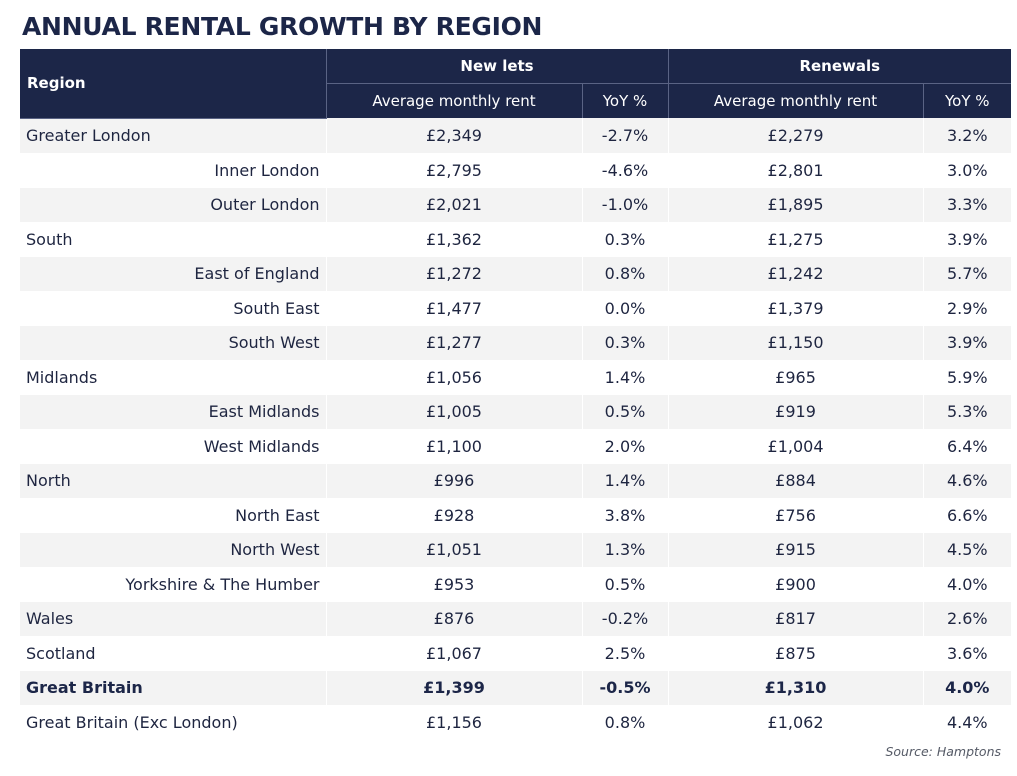  I want to click on renewals-yoy-cell: 3.3%, so click(967, 204).